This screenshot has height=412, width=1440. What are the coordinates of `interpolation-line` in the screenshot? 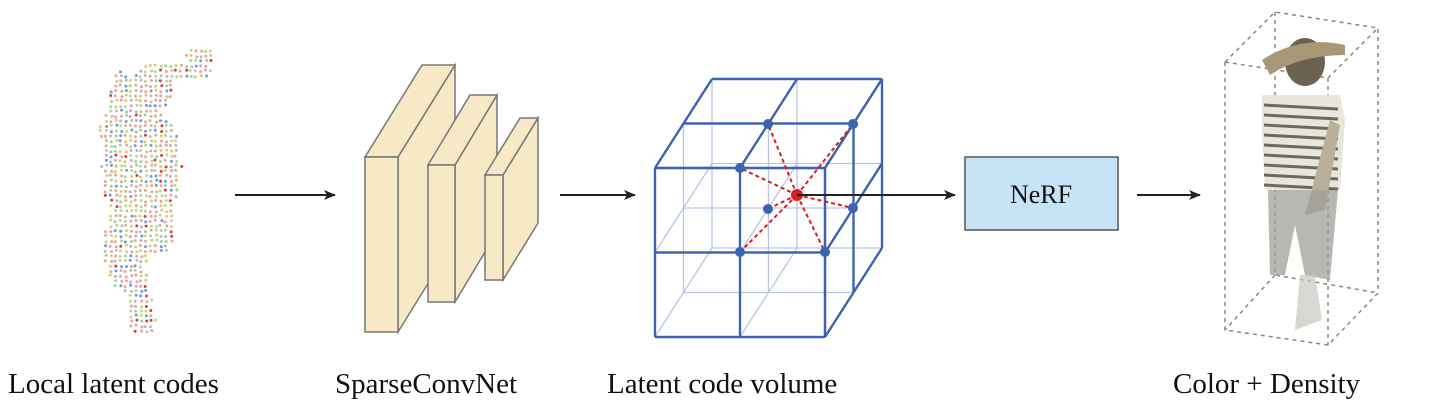 It's located at (811, 223).